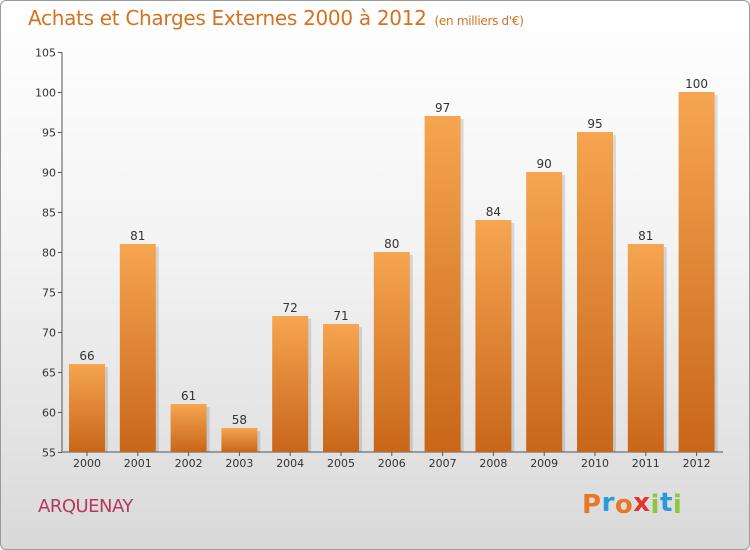 This screenshot has height=550, width=750. What do you see at coordinates (696, 84) in the screenshot?
I see `data-label-2012: 100` at bounding box center [696, 84].